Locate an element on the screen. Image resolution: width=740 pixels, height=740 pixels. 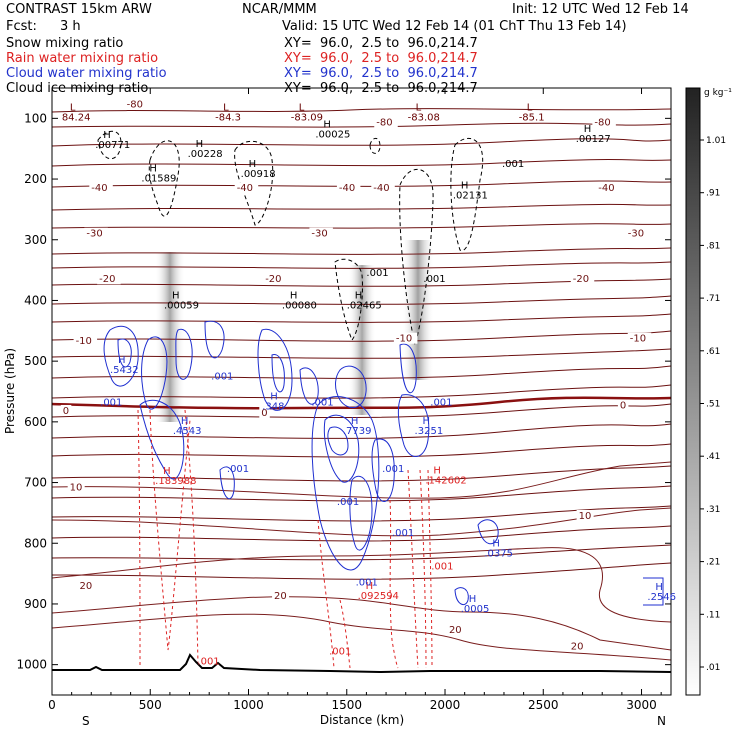
x-tick-label: 1500 is located at coordinates (346, 705).